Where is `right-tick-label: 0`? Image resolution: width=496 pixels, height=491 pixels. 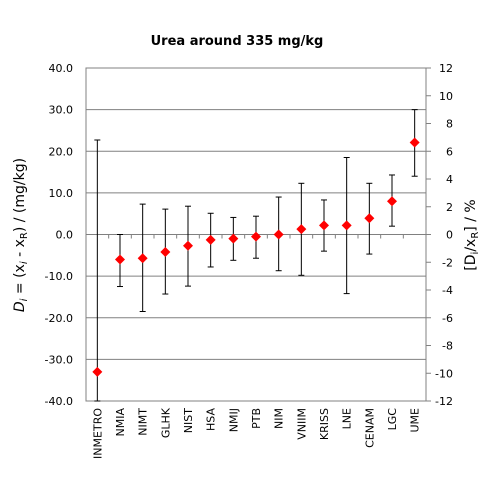 right-tick-label: 0 is located at coordinates (449, 235).